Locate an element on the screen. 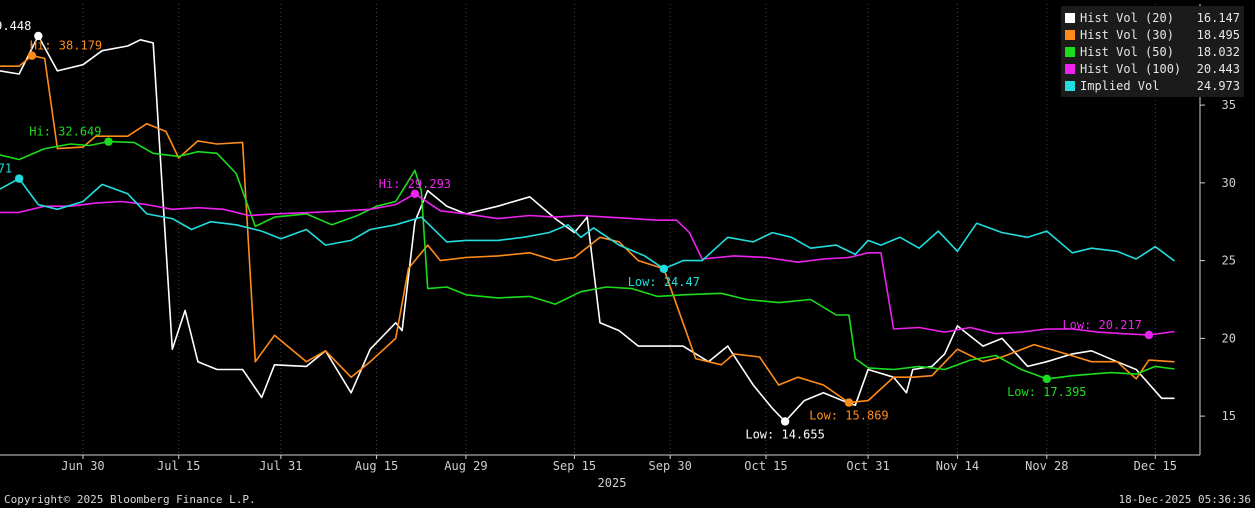 The width and height of the screenshot is (1255, 508). x-tick-label: Oct 15 is located at coordinates (765, 466).